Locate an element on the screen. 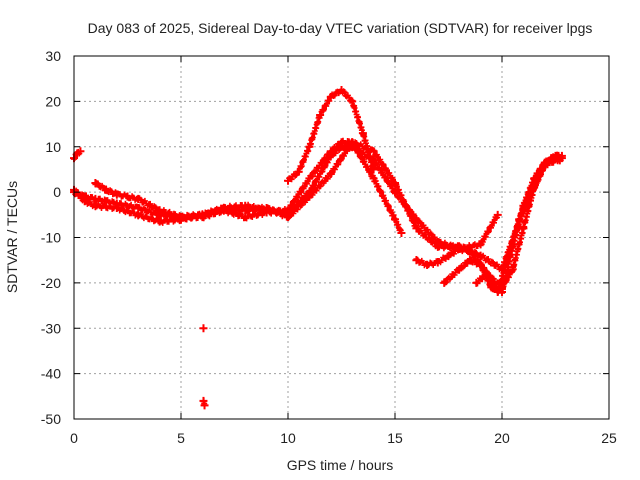 The width and height of the screenshot is (640, 480). y-tick-label: 10 is located at coordinates (53, 147).